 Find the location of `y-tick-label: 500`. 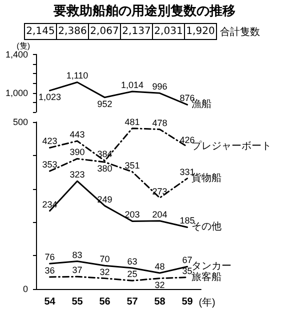

y-tick-label: 500 is located at coordinates (20, 122).